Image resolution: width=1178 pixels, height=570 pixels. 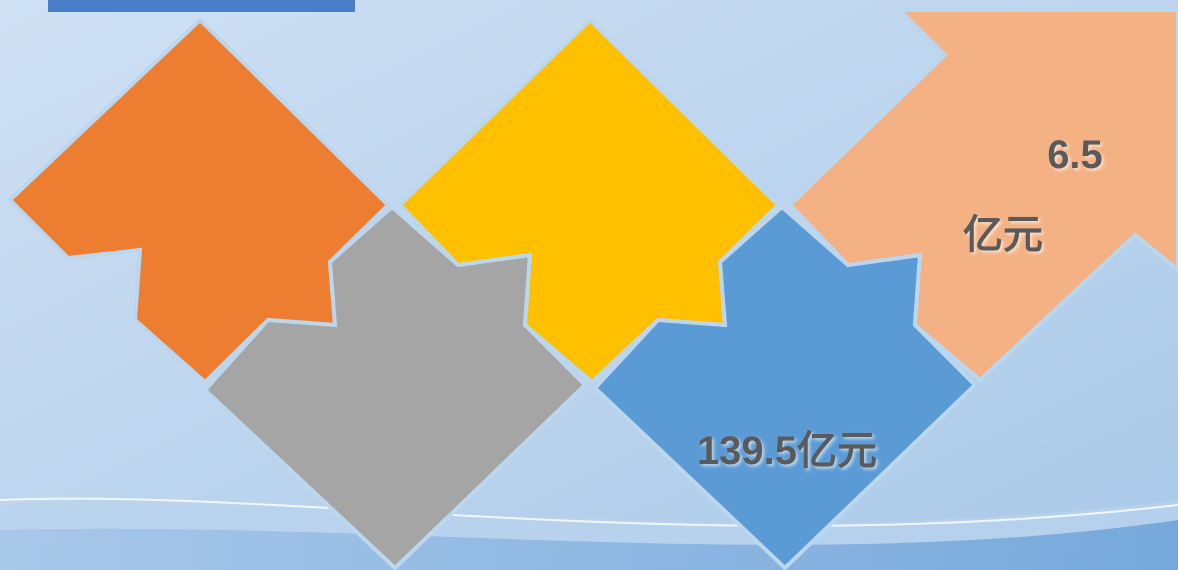 I want to click on title-bar, so click(x=201, y=6).